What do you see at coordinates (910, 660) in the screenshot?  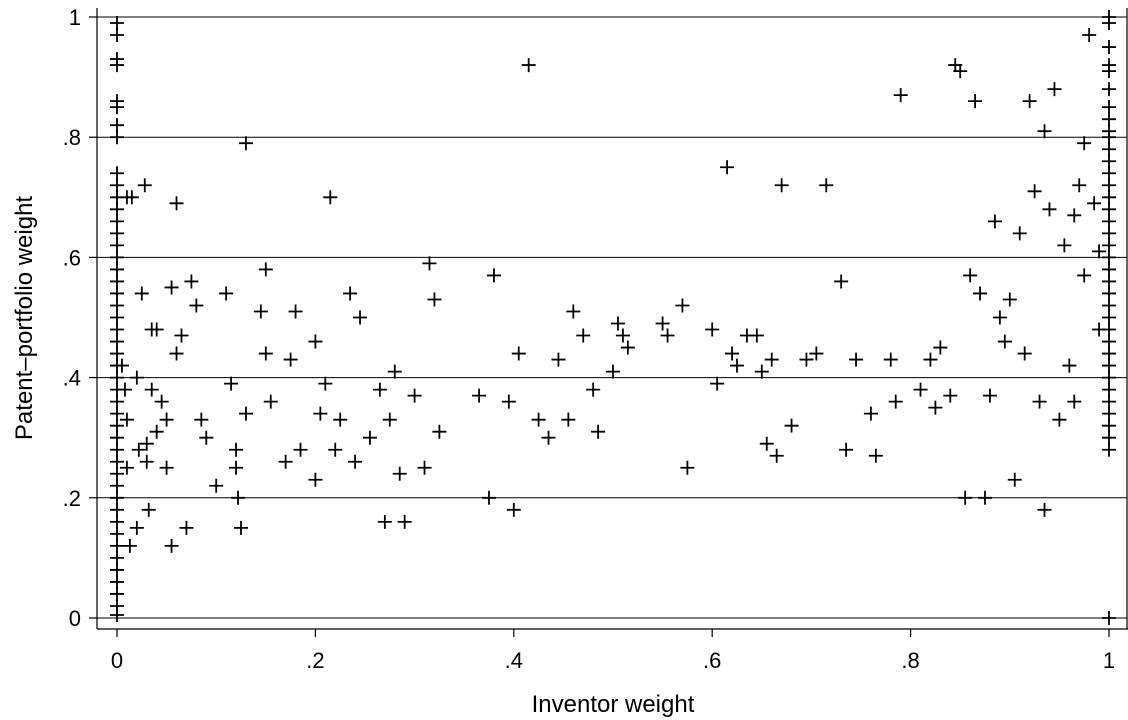 I see `x-tick-label-4: .8` at bounding box center [910, 660].